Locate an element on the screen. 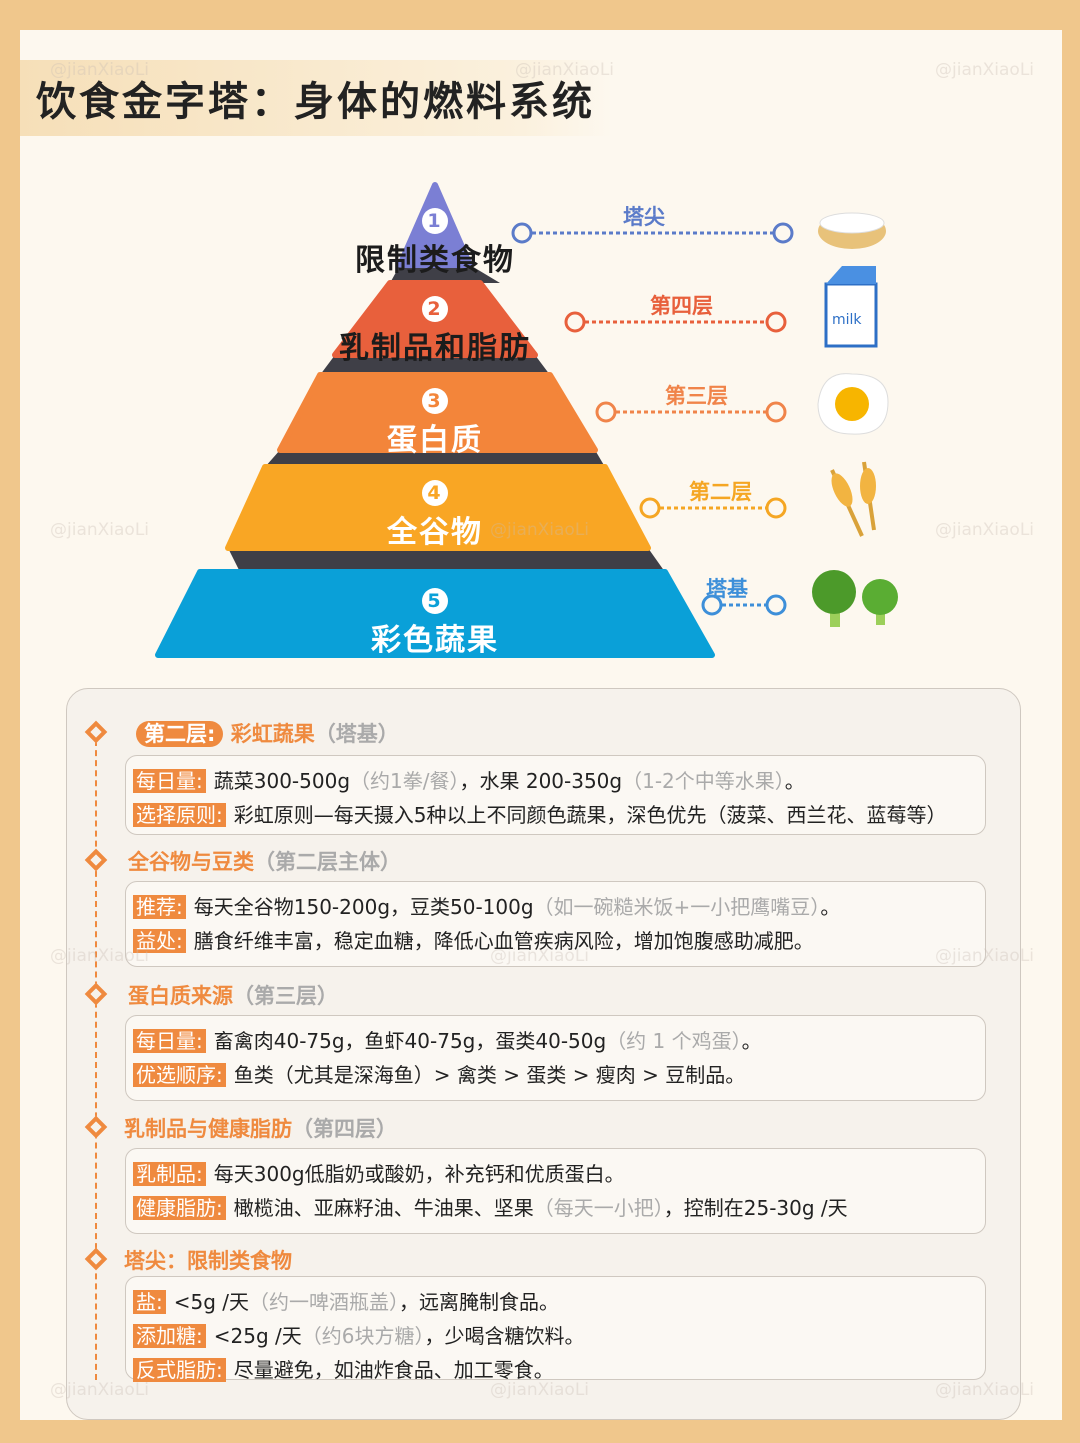 The image size is (1080, 1443). layer-label: 第四层 is located at coordinates (681, 306).